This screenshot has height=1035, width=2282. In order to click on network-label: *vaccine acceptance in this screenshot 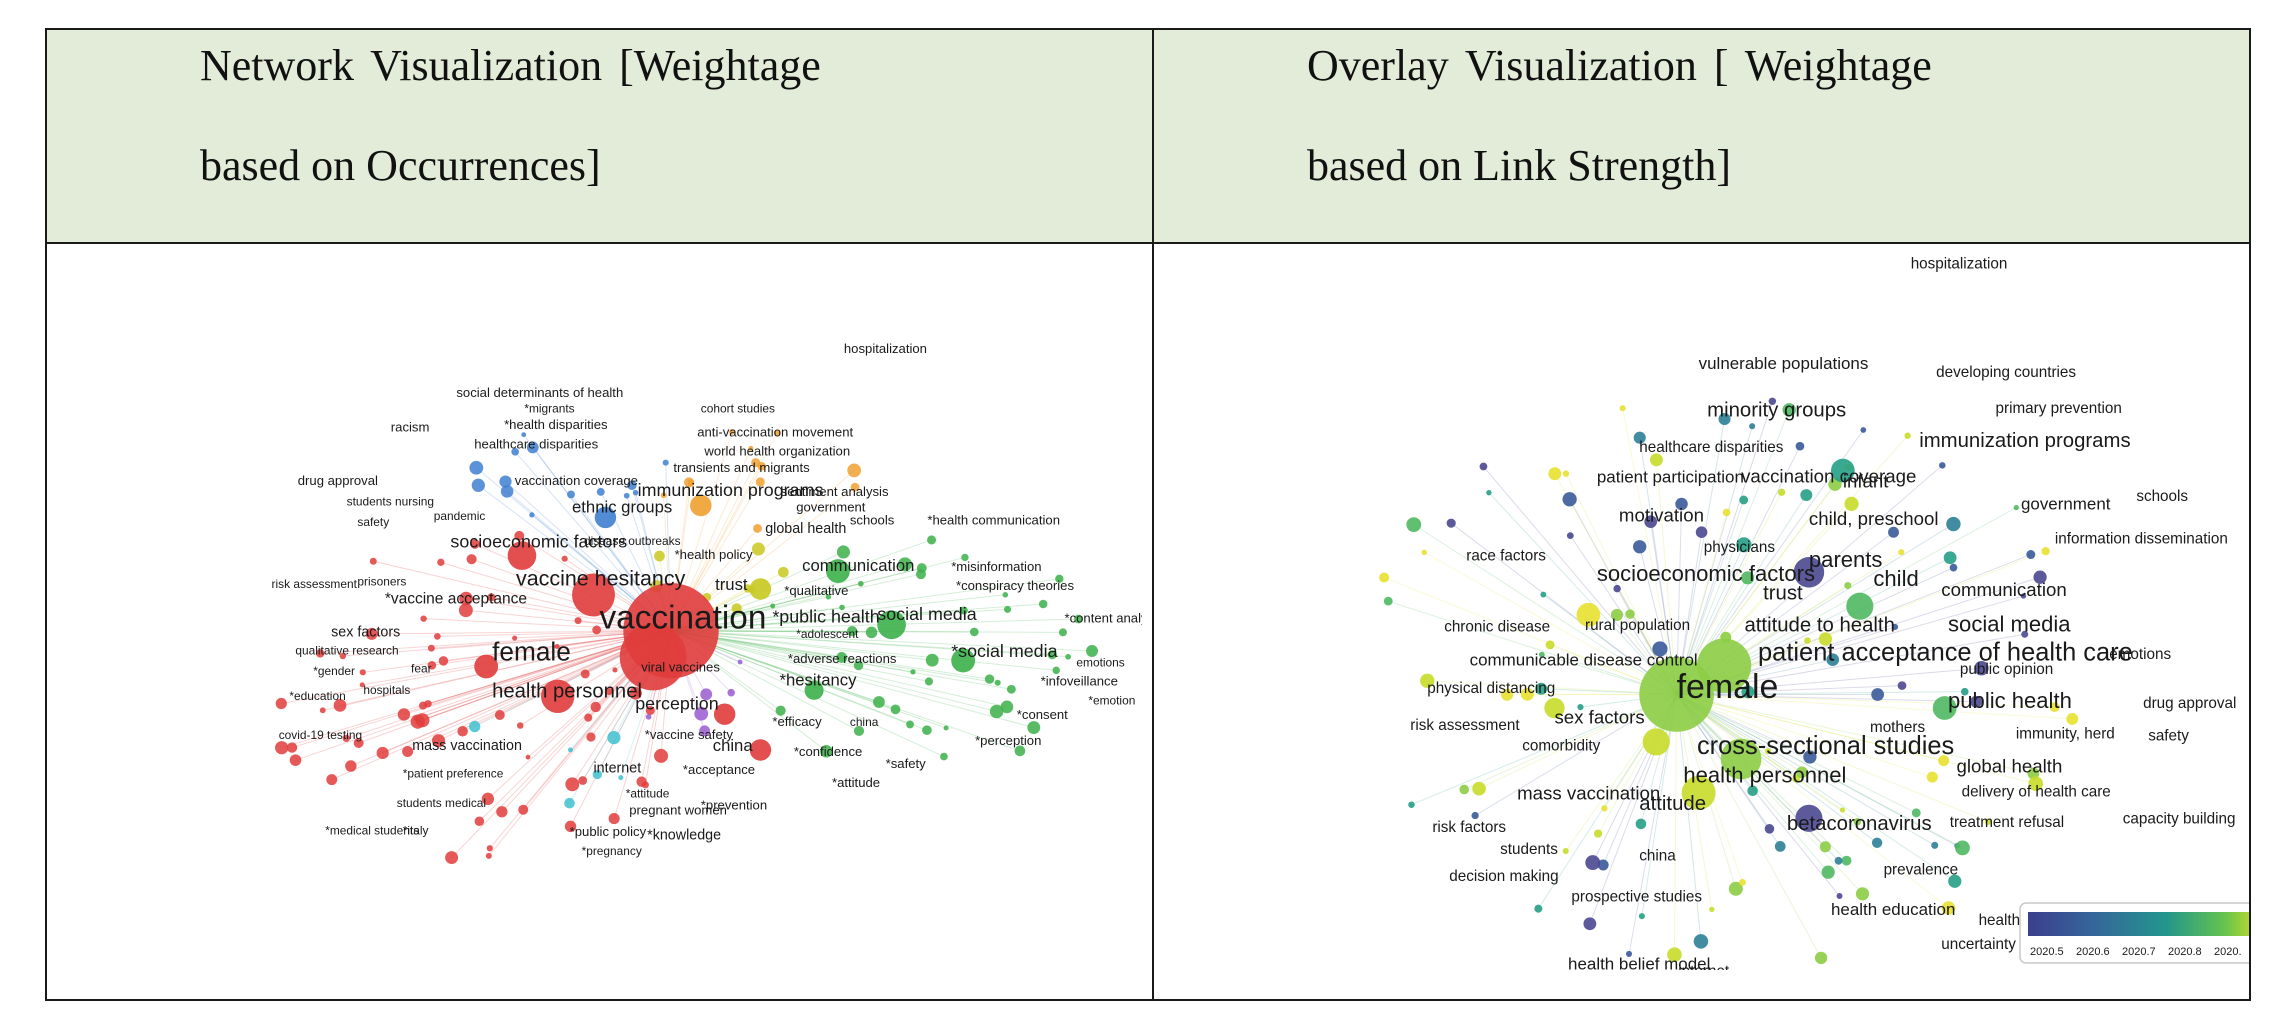, I will do `click(456, 598)`.